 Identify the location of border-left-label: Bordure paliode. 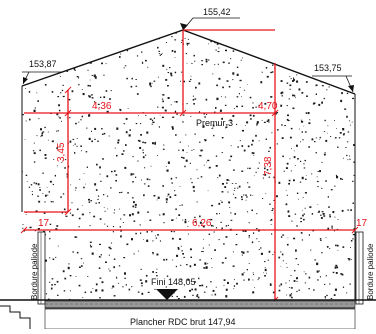
(34, 271).